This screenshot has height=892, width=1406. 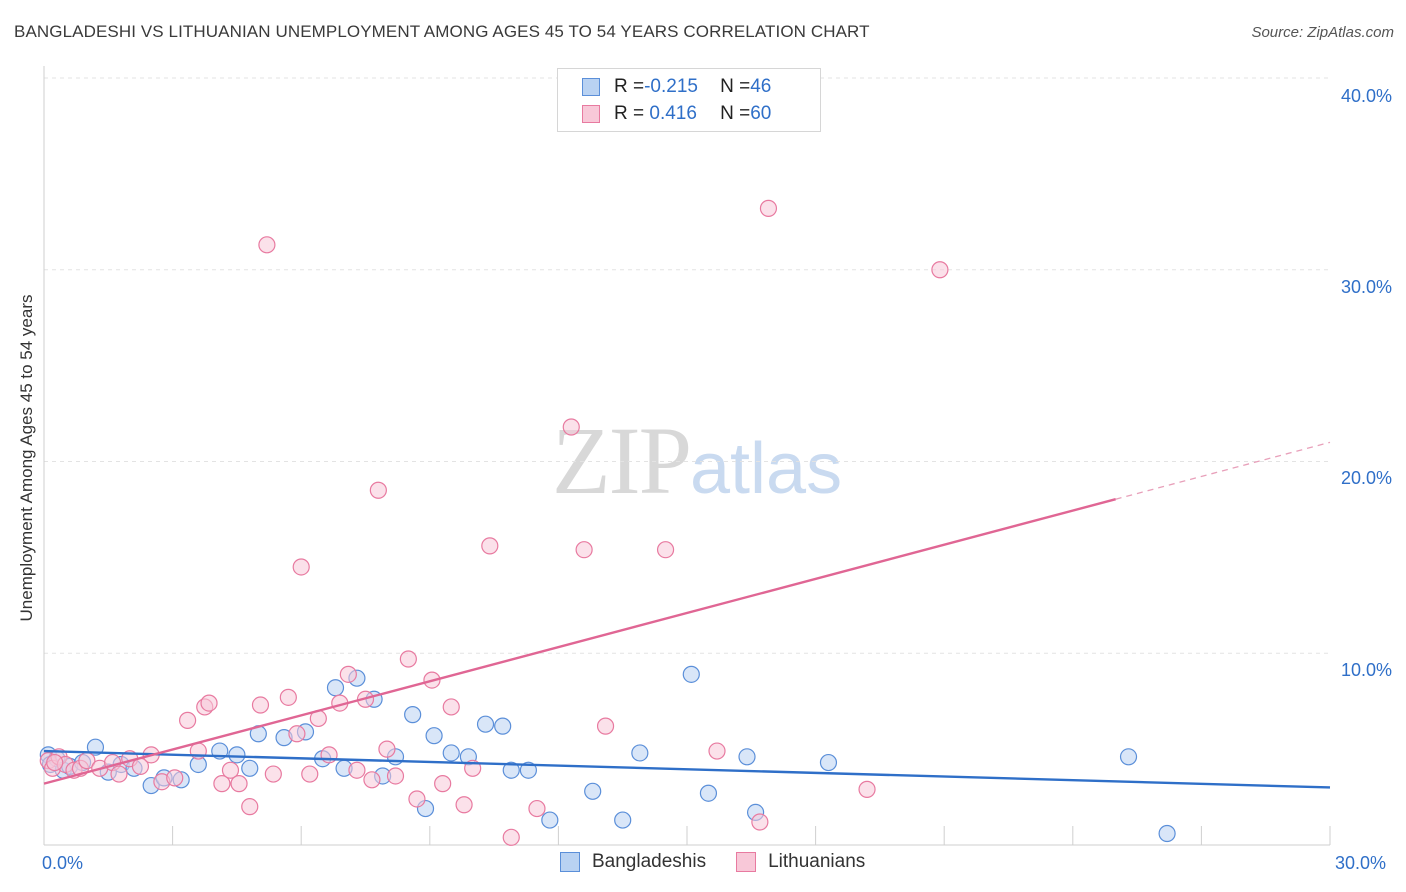 What do you see at coordinates (766, 469) in the screenshot?
I see `watermark-atlas: atlas` at bounding box center [766, 469].